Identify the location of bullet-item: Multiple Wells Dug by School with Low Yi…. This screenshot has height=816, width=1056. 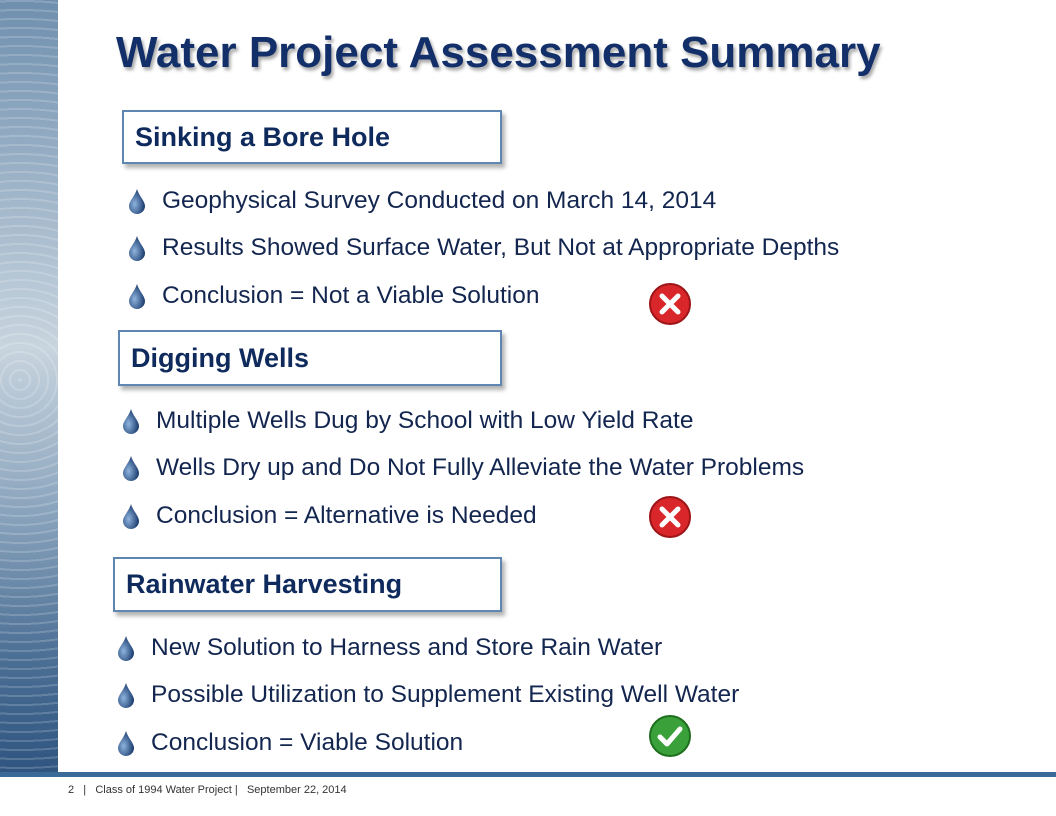
(407, 421).